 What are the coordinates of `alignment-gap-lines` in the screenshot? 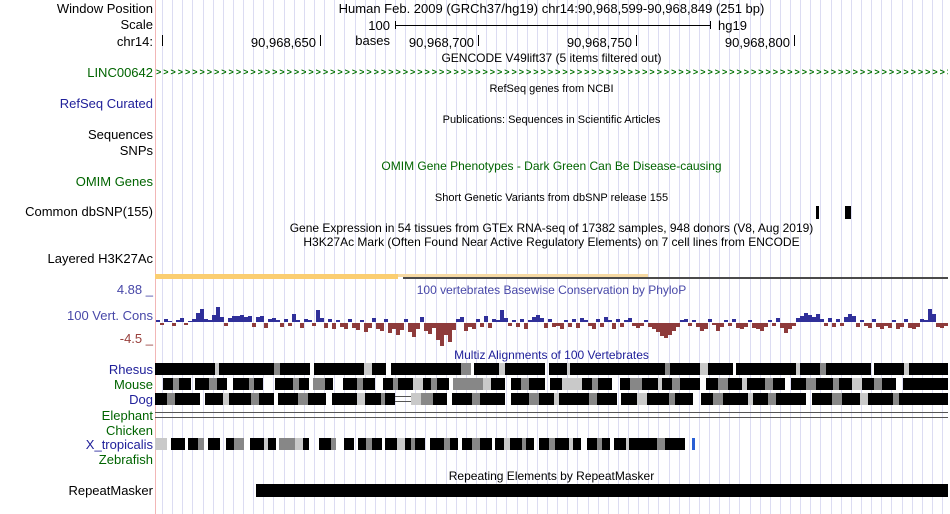 It's located at (551, 415).